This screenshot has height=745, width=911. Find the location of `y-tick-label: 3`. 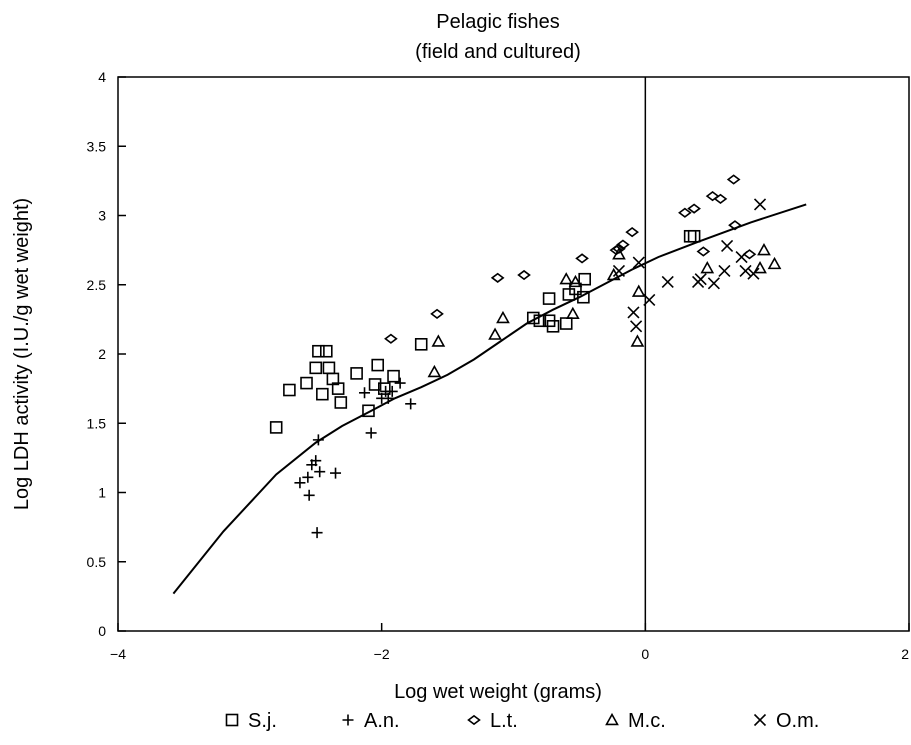

y-tick-label: 3 is located at coordinates (102, 216).